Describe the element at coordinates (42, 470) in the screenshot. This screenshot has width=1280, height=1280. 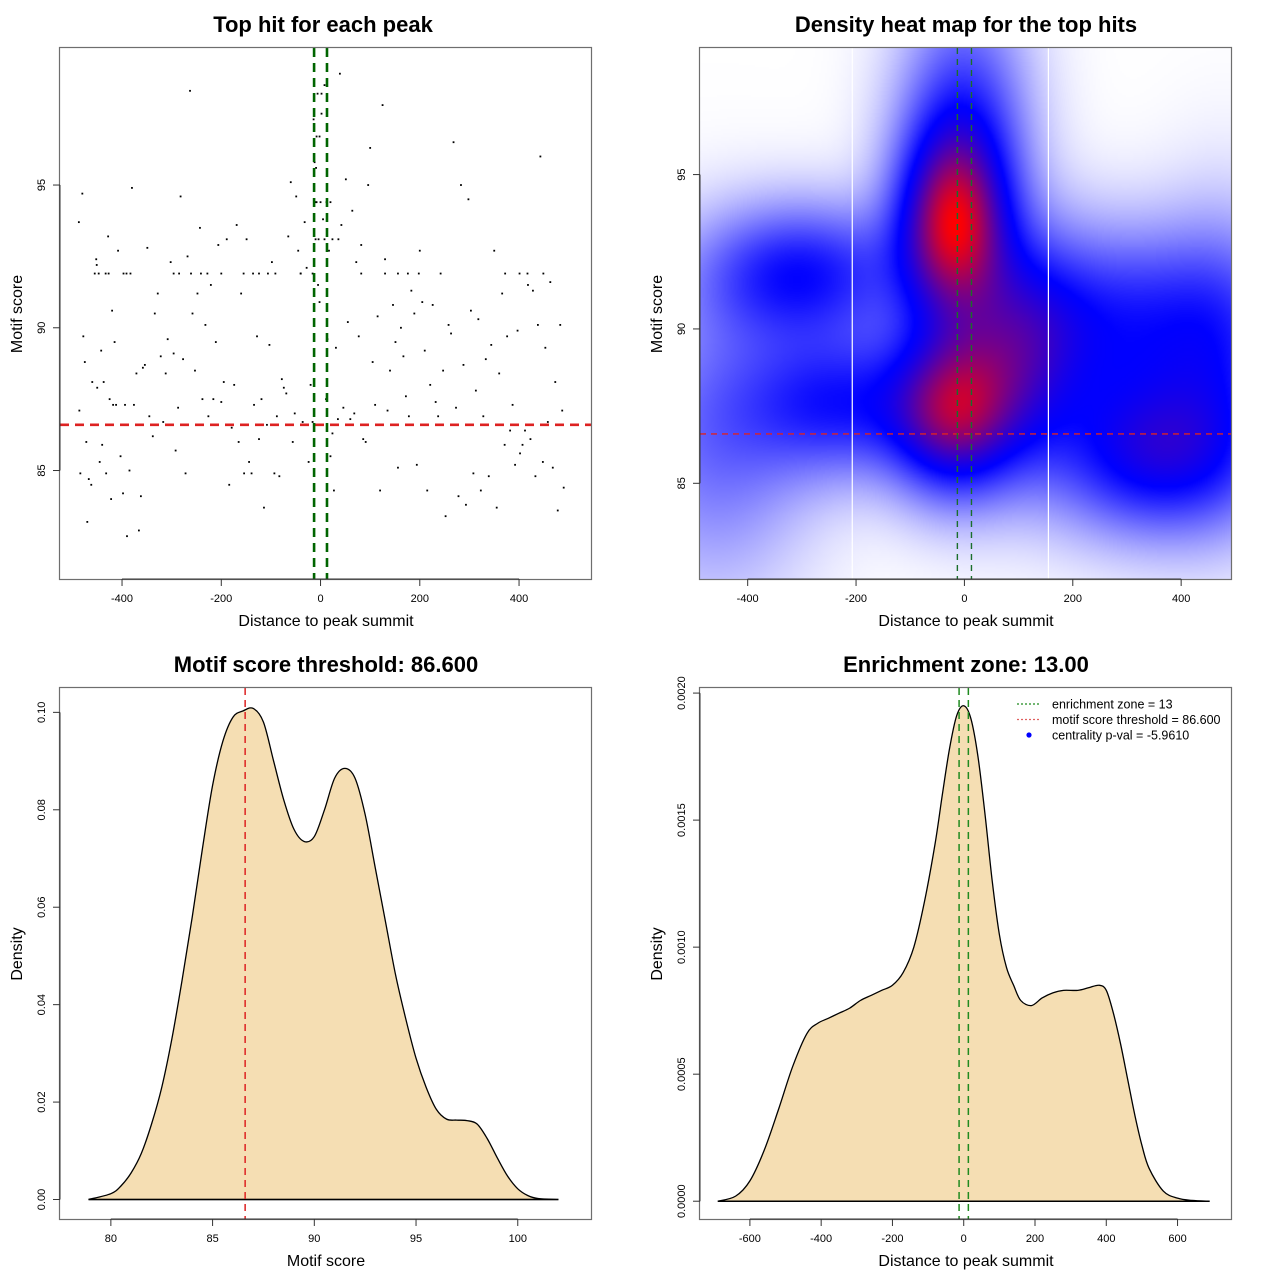
I see `y-tick-label: 85` at that location.